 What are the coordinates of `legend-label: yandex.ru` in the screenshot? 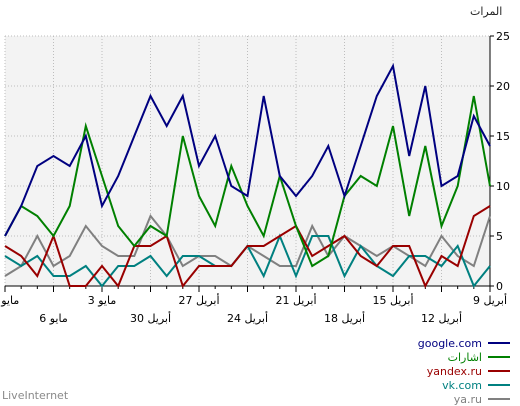 It's located at (454, 371).